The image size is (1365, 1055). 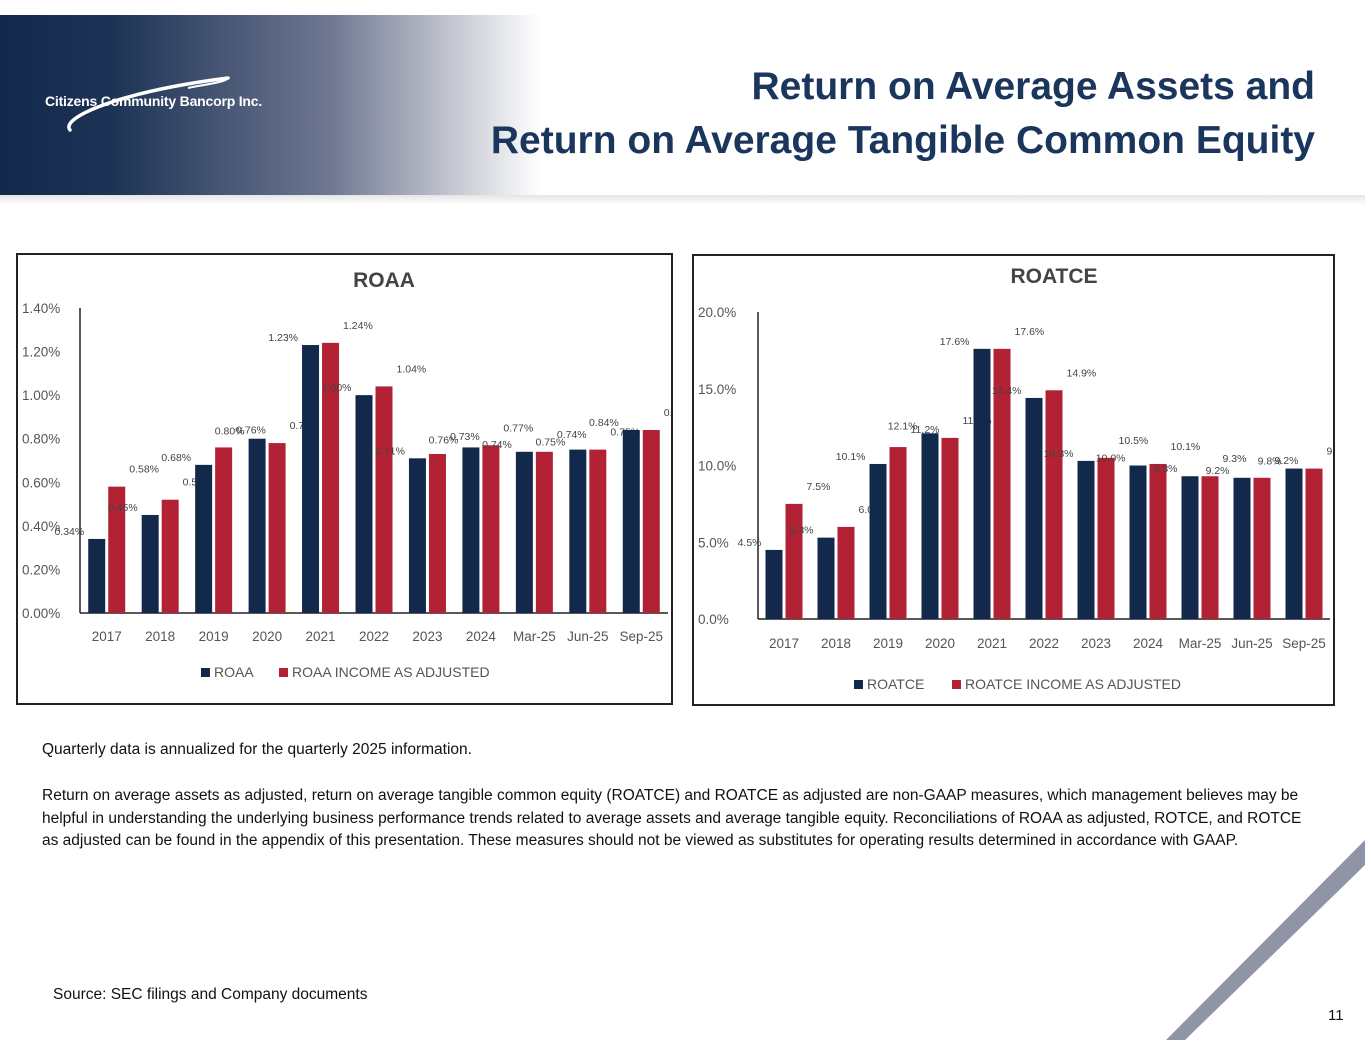 What do you see at coordinates (41, 308) in the screenshot?
I see `roaa-y-tick-label: 1.40%` at bounding box center [41, 308].